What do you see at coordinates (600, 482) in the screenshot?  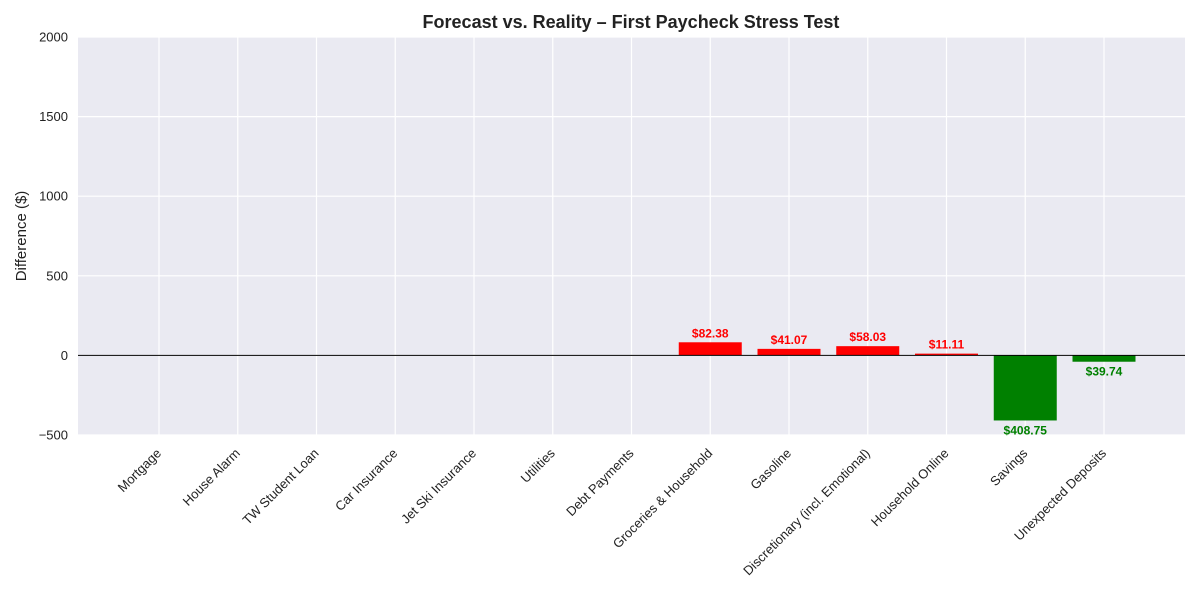 I see `x-tick-label: Debt Payments` at bounding box center [600, 482].